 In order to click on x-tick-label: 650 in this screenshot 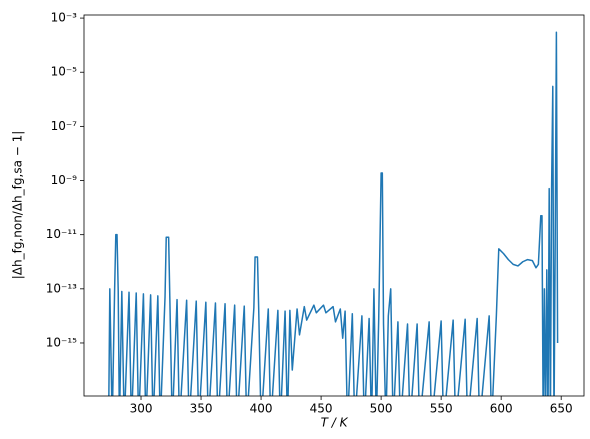, I will do `click(561, 409)`.